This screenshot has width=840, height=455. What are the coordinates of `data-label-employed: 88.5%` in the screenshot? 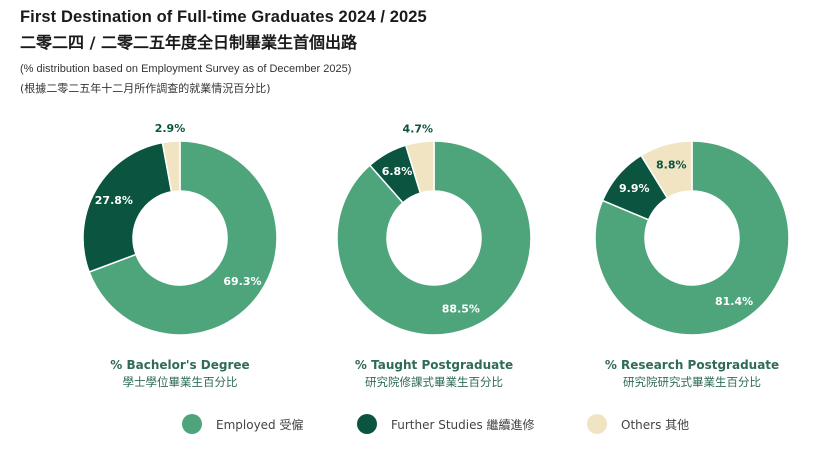 It's located at (461, 309).